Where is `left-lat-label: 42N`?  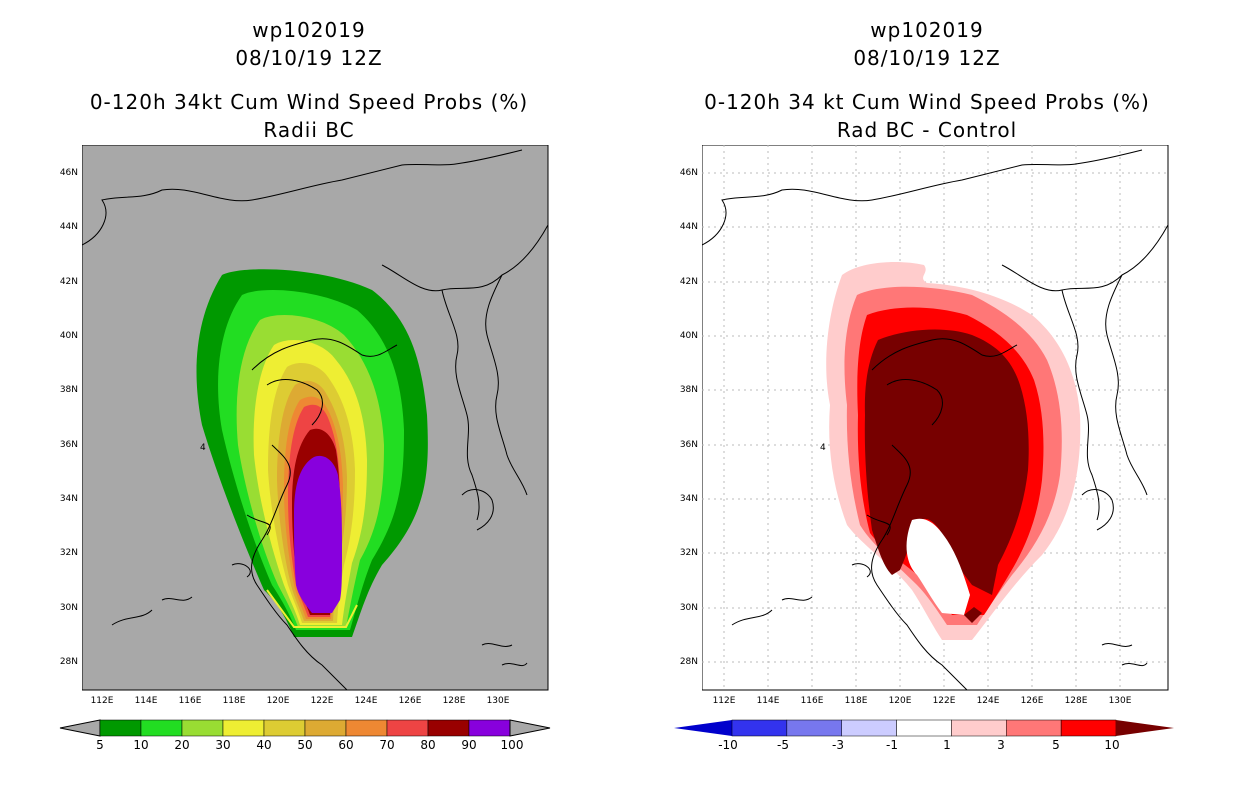 left-lat-label: 42N is located at coordinates (68, 282).